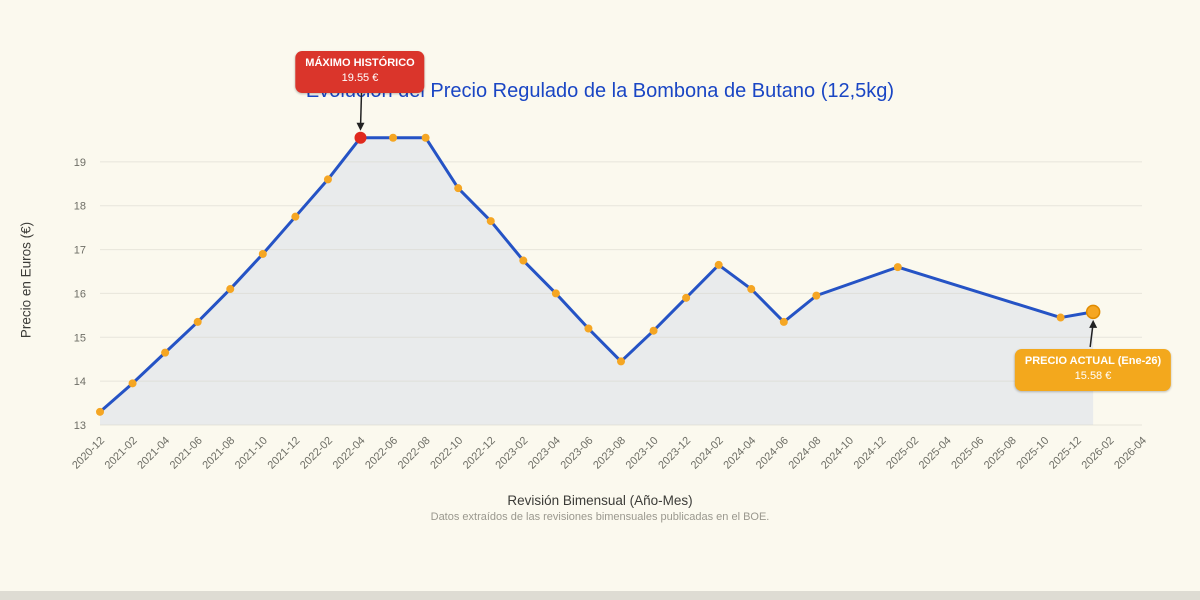  Describe the element at coordinates (1093, 312) in the screenshot. I see `current-point-marker` at that location.